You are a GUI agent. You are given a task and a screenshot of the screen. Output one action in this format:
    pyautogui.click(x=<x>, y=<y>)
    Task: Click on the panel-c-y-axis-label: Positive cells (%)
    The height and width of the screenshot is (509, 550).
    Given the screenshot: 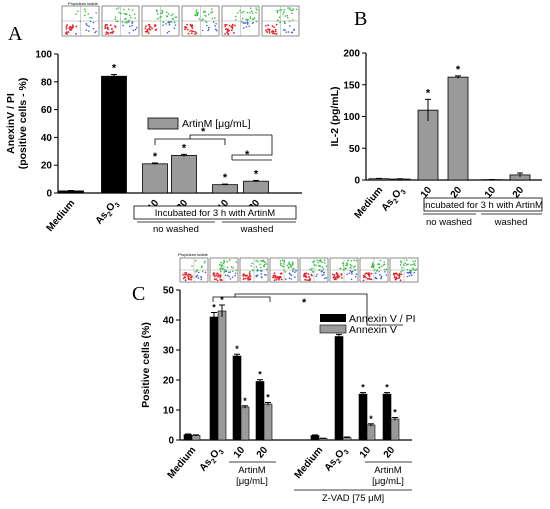 What is the action you would take?
    pyautogui.click(x=146, y=365)
    